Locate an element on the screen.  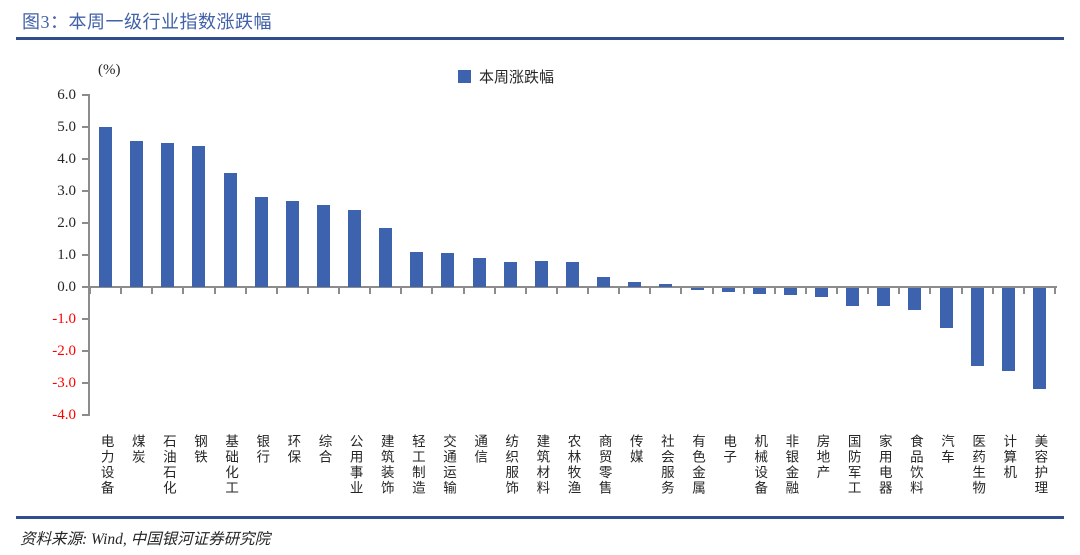
y-tick-label: -4.0 is located at coordinates (64, 415).